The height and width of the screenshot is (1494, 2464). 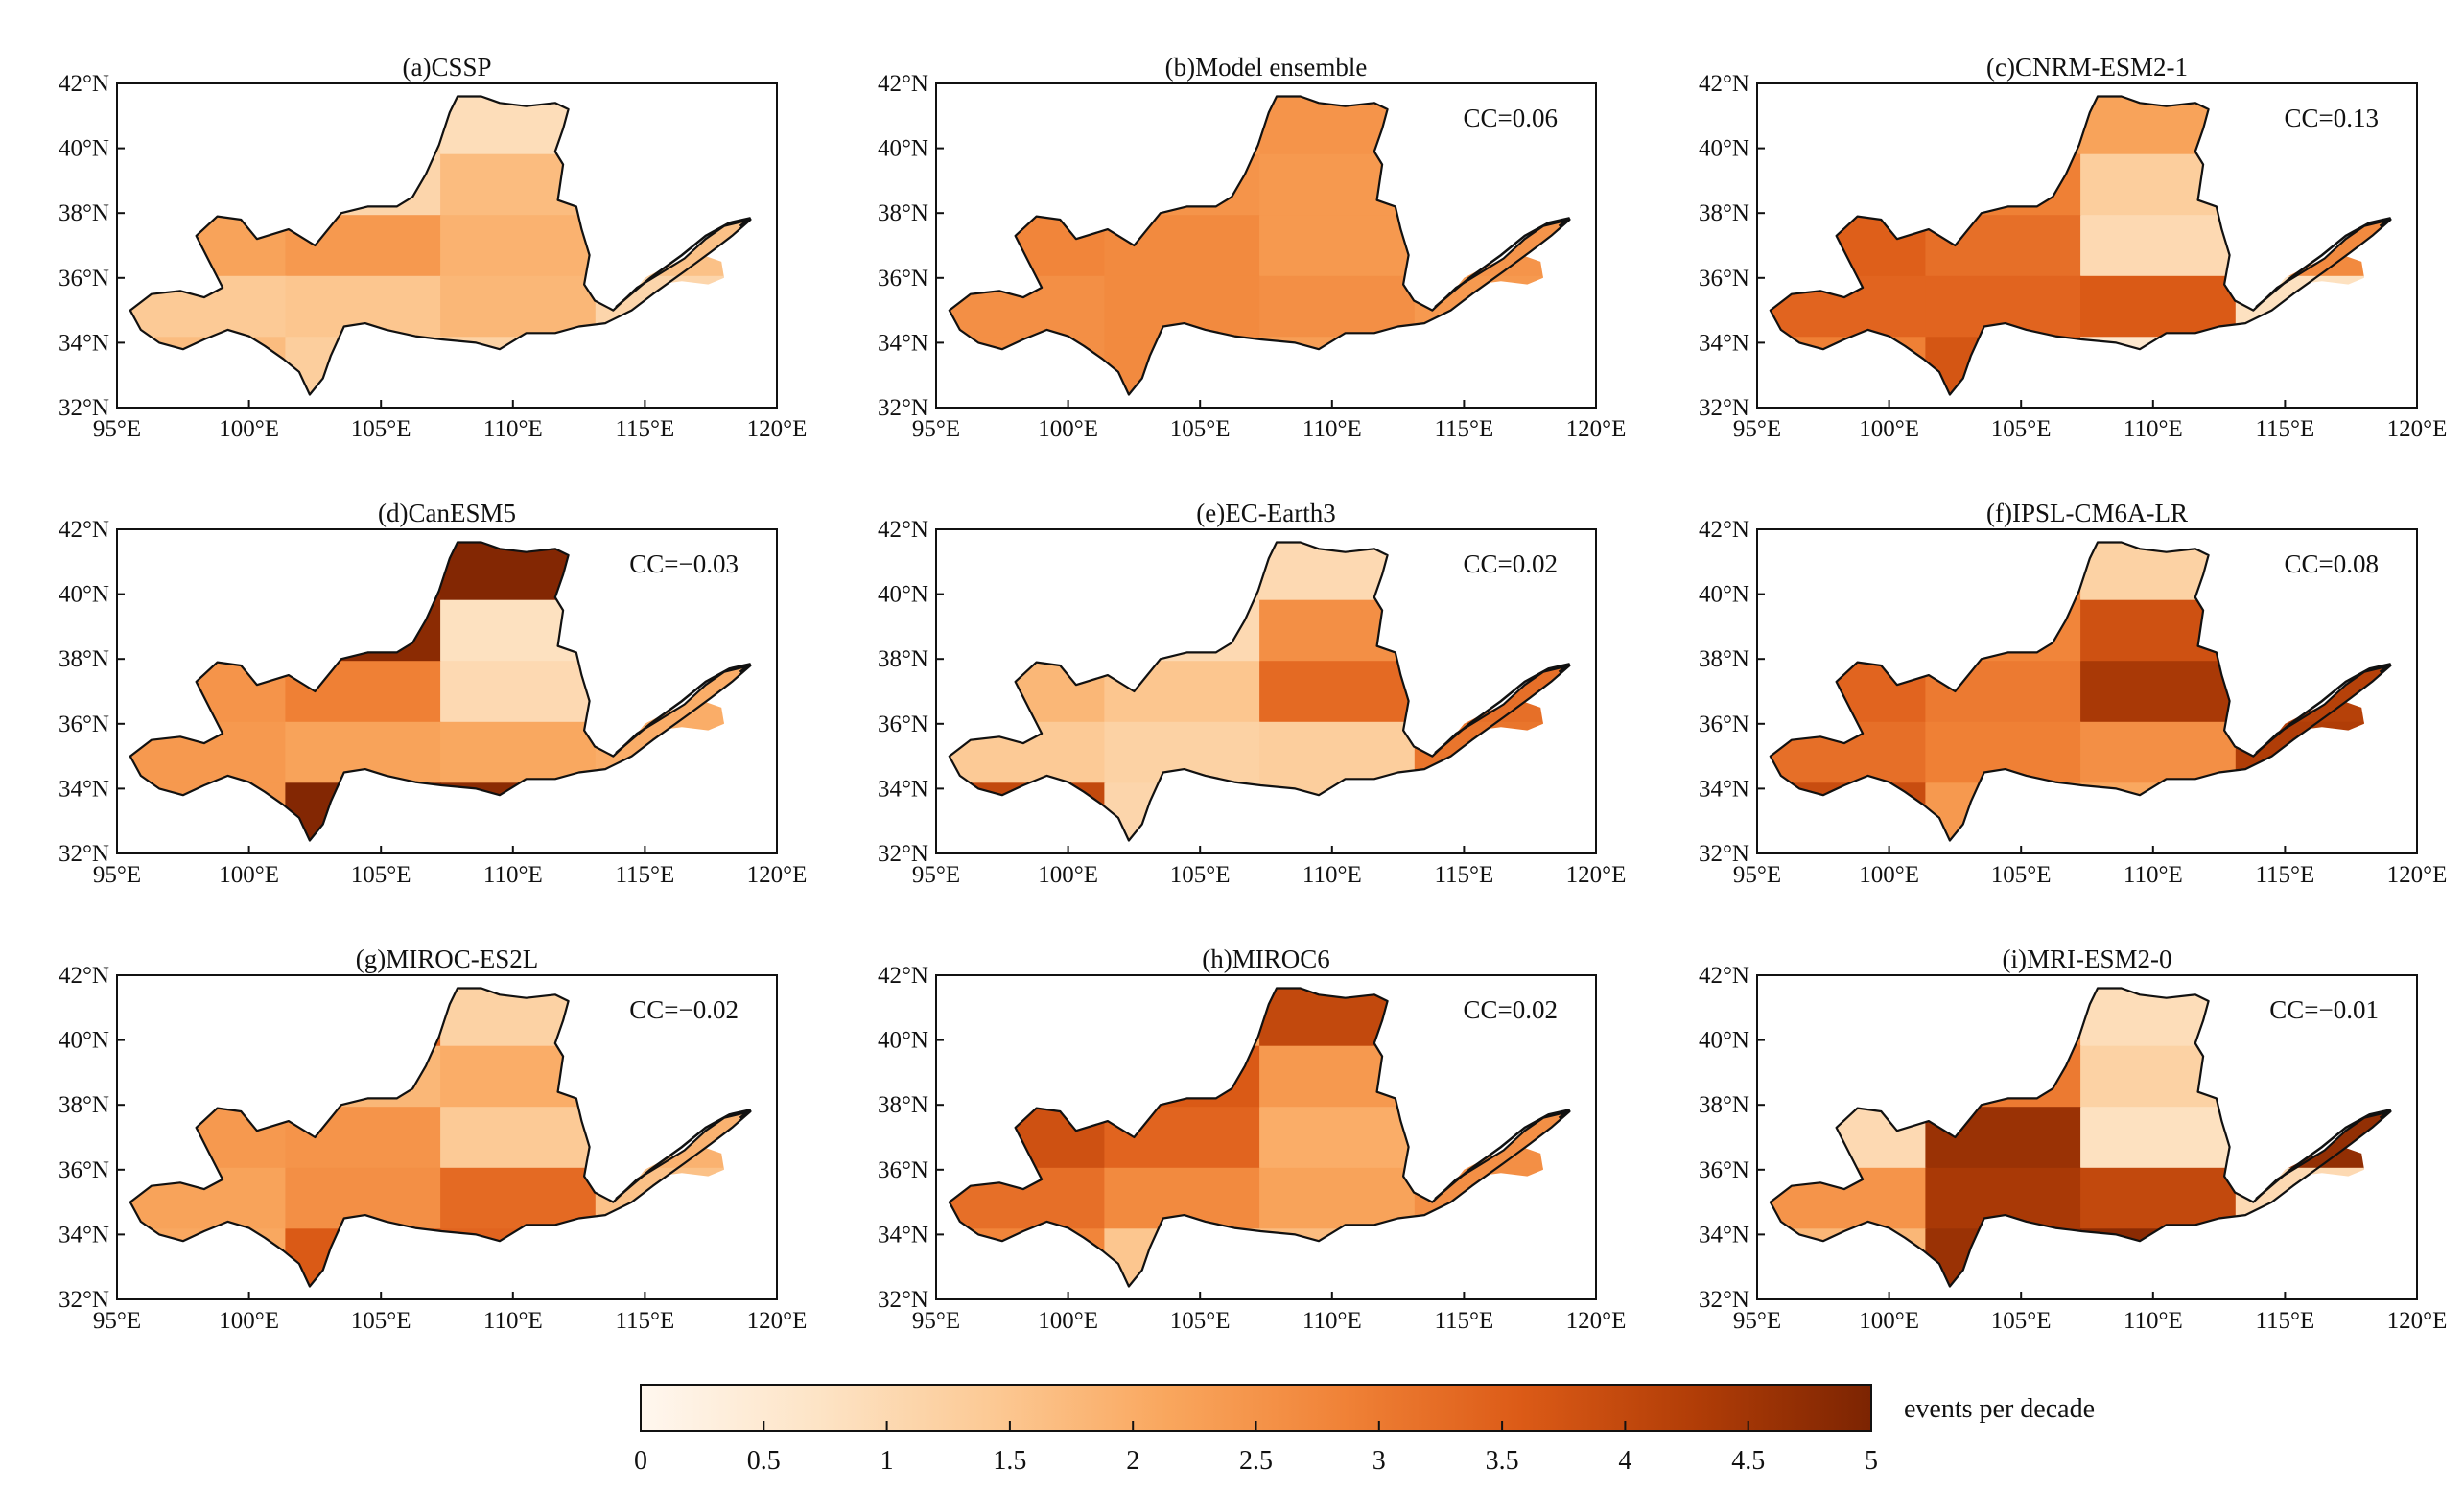 I want to click on cc-label: CC=−0.01, so click(x=2324, y=1010).